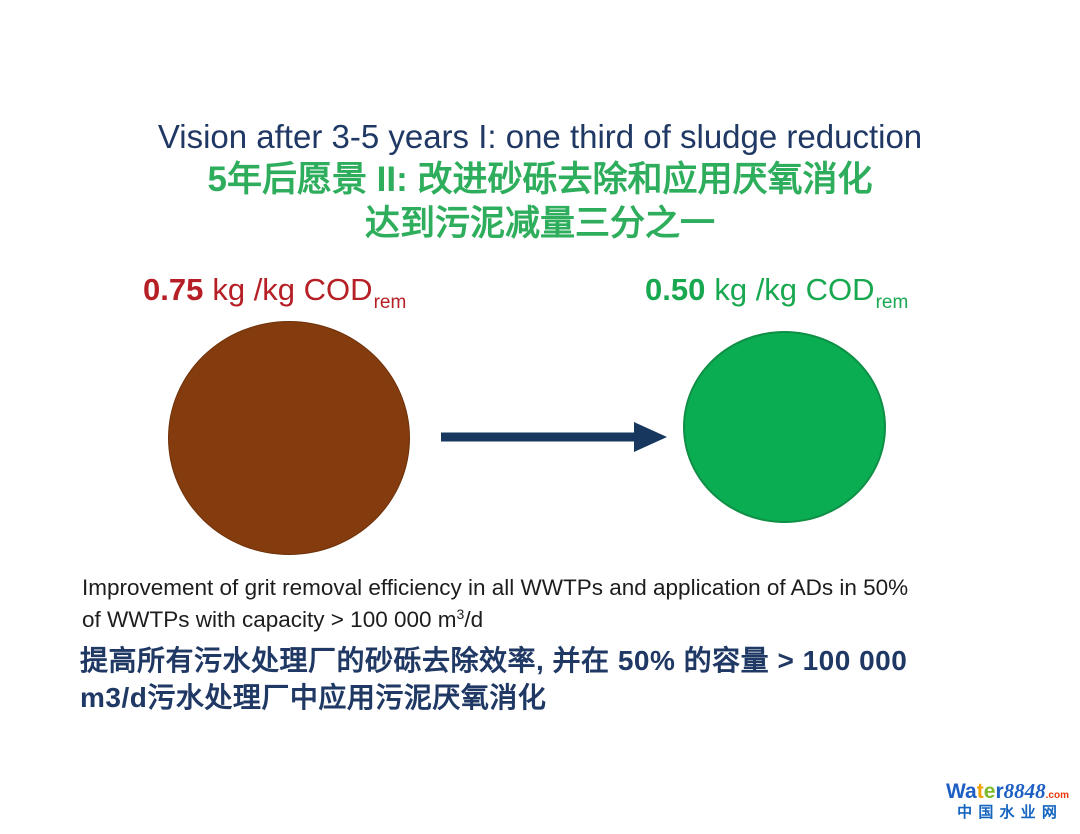  What do you see at coordinates (289, 438) in the screenshot?
I see `before-sludge-circle` at bounding box center [289, 438].